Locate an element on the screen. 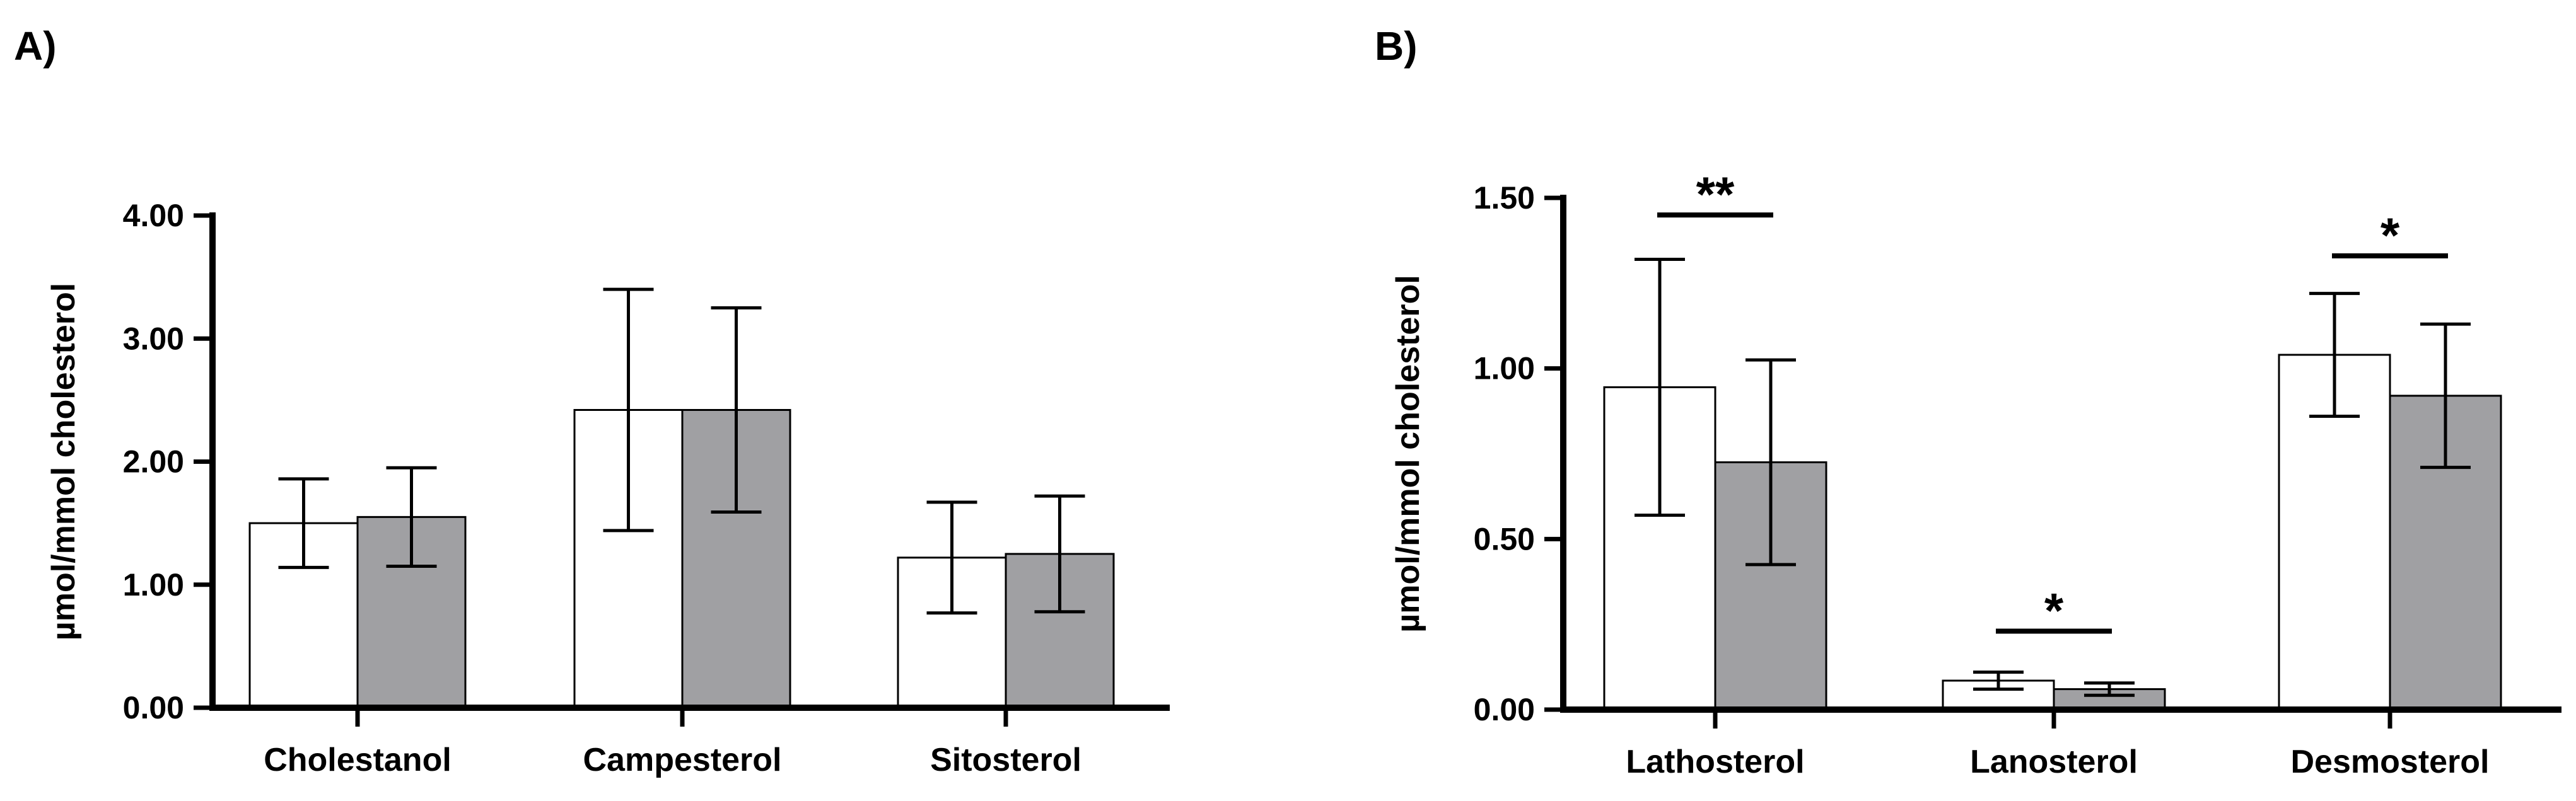 The height and width of the screenshot is (801, 2576). y-tick-label-a-1: 1.00 is located at coordinates (154, 584).